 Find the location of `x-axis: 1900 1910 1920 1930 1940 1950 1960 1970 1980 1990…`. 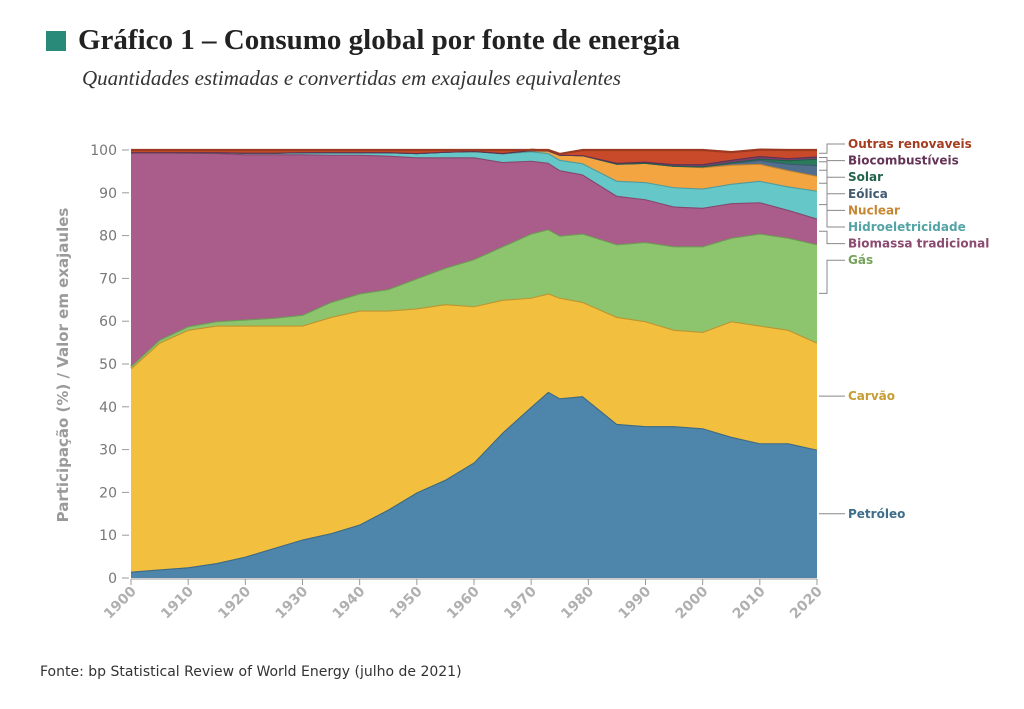

x-axis: 1900 1910 1920 1930 1940 1950 1960 1970 1980 1990… is located at coordinates (463, 600).